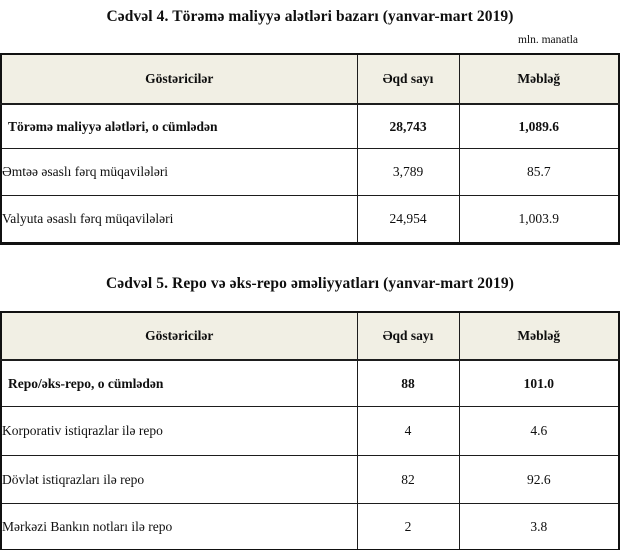 The height and width of the screenshot is (550, 620). I want to click on table-row: Korporativ istiqrazlar ilə repo 4 4.6, so click(310, 431).